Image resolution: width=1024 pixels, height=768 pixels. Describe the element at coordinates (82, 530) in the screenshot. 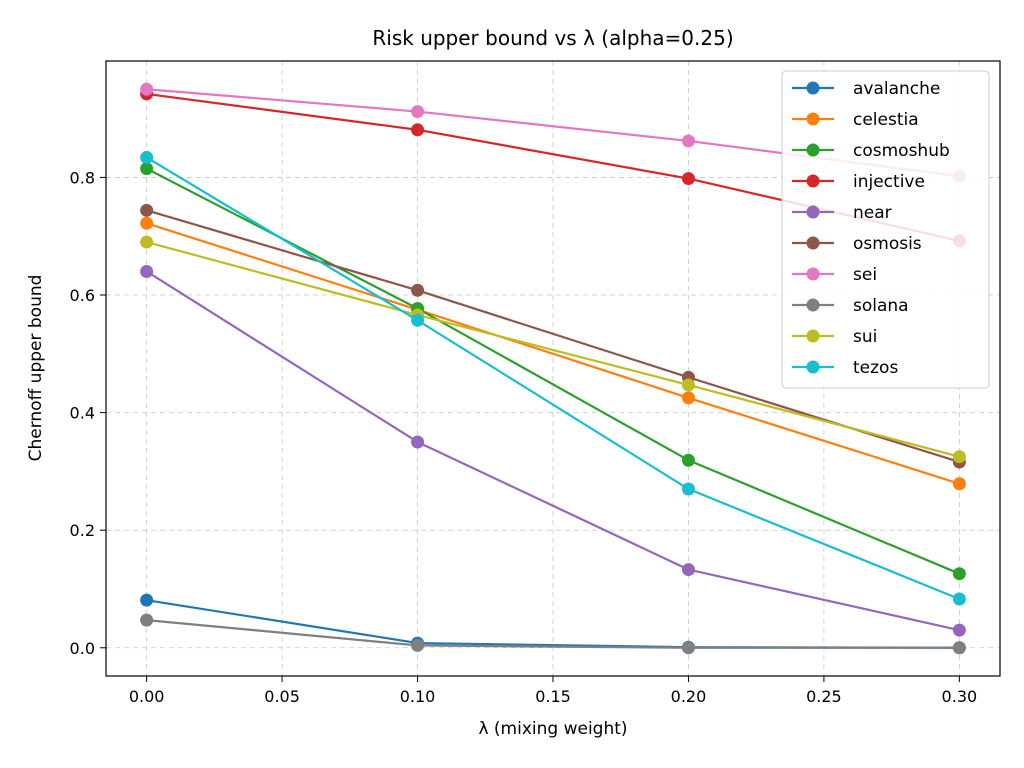

I see `y-tick-label: 0.2` at that location.